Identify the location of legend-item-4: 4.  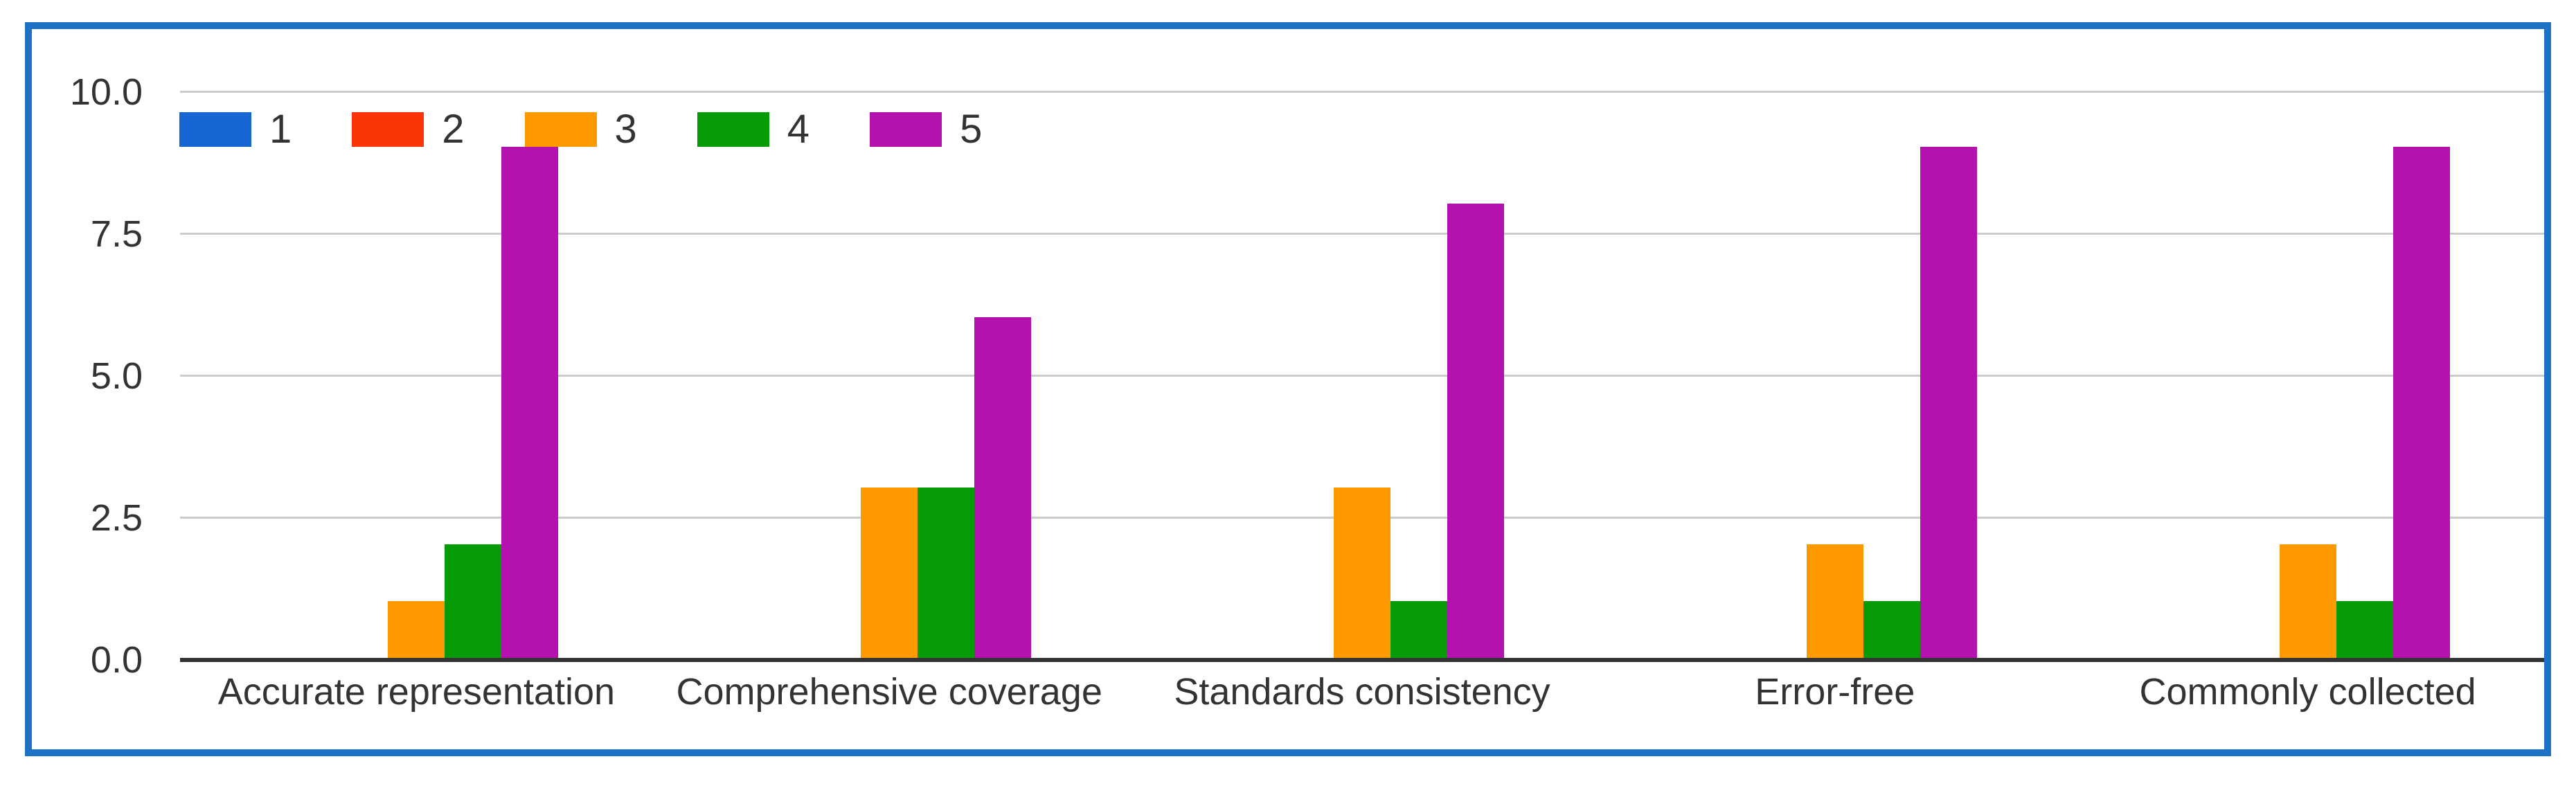
(753, 129).